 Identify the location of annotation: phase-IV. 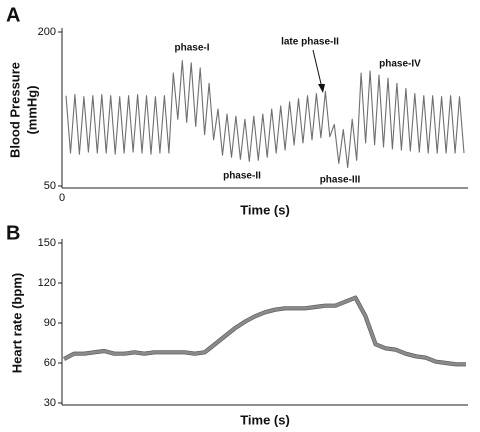
(400, 64).